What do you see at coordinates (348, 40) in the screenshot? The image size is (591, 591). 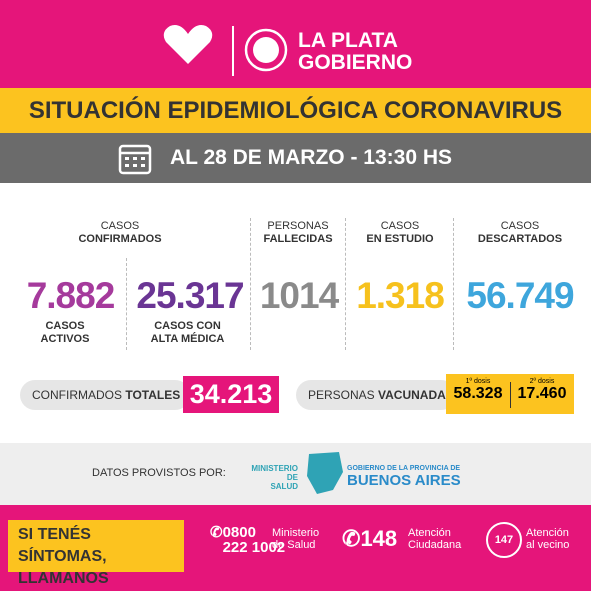 I see `brand-line: LA PLATA` at bounding box center [348, 40].